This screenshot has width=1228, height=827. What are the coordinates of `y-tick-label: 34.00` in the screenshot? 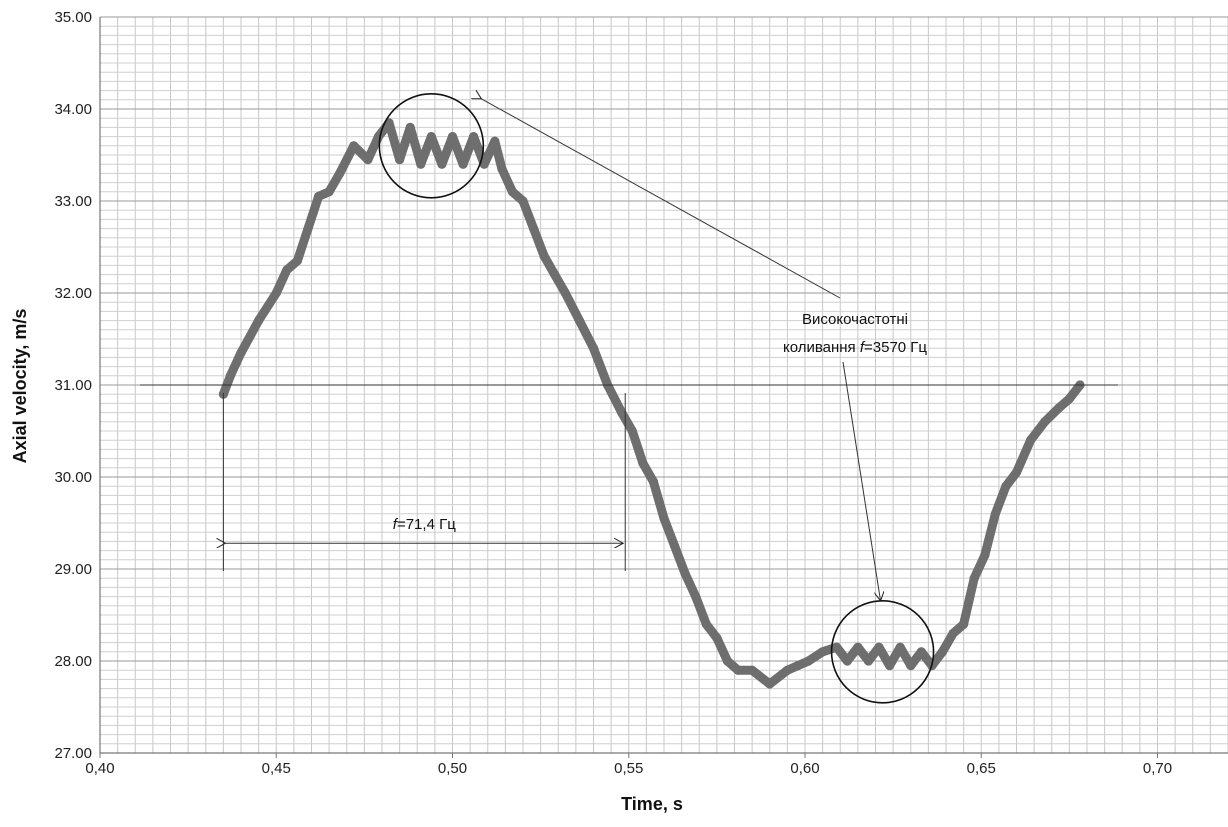 It's located at (73, 109).